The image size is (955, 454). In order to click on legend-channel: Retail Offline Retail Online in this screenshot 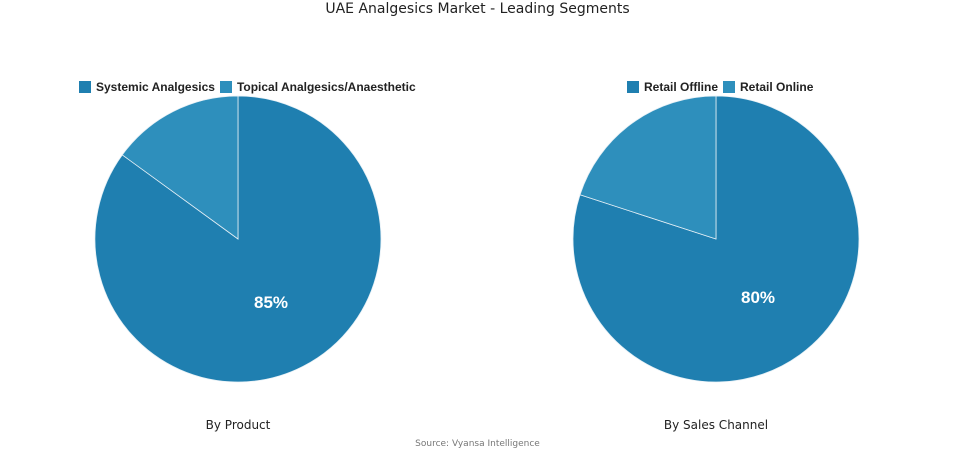, I will do `click(722, 87)`.